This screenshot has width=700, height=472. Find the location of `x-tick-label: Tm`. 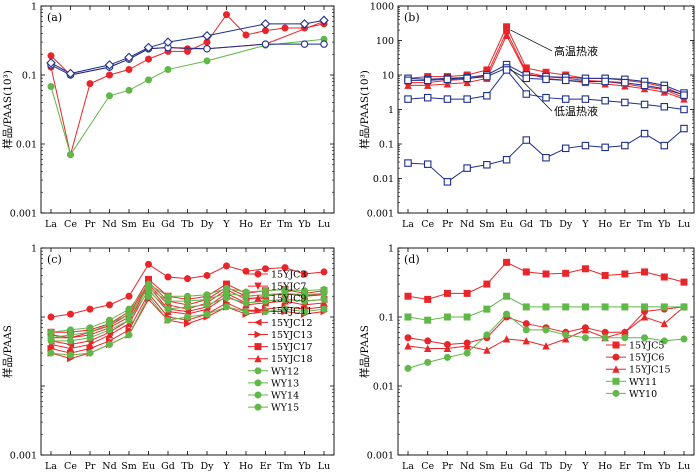

x-tick-label: Tm is located at coordinates (284, 224).